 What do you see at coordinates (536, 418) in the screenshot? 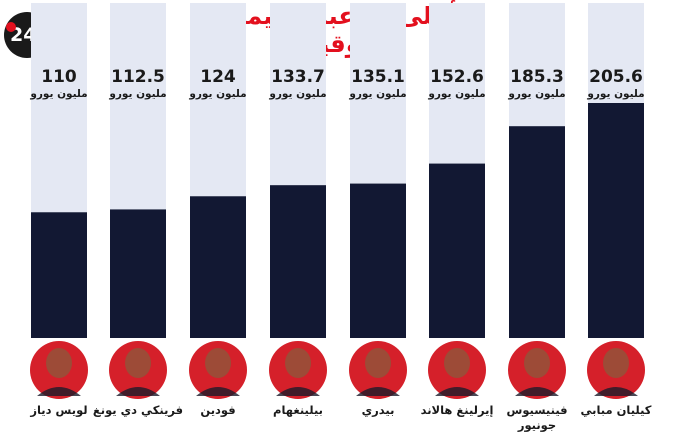
I see `player-name-7: فينيسيوس جونيور` at bounding box center [536, 418].